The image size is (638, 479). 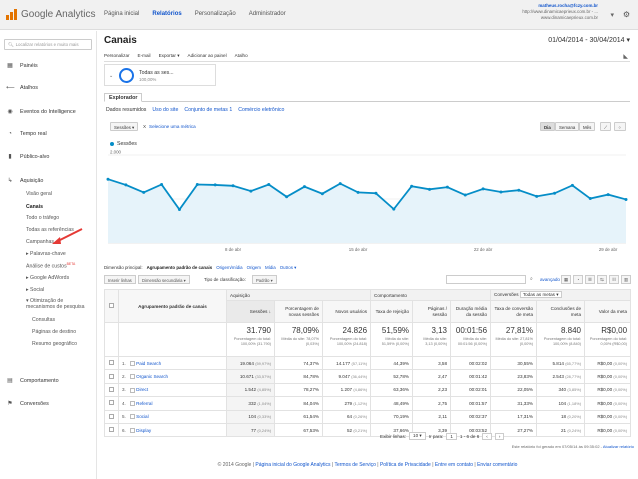 What do you see at coordinates (27, 157) in the screenshot?
I see `sidebar-item-audience: ▮ Público-alvo` at bounding box center [27, 157].